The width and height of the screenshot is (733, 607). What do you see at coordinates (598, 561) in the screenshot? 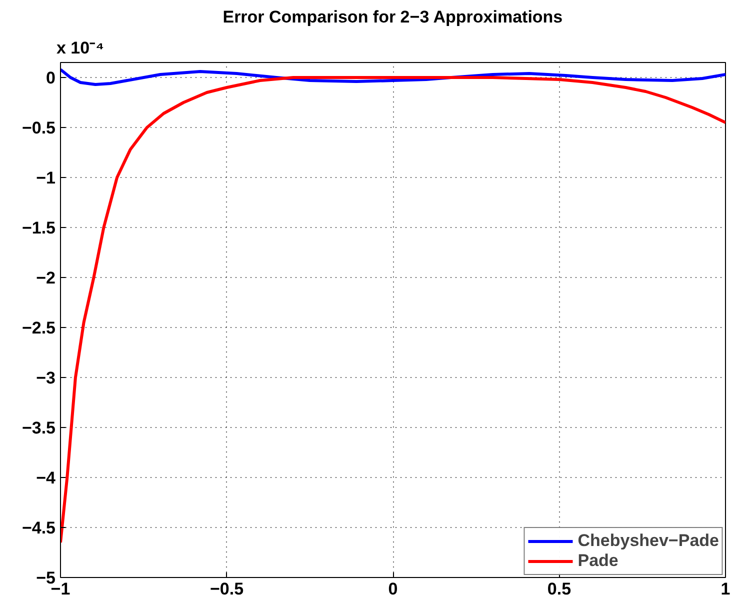
I see `legend-label: Pade` at bounding box center [598, 561].